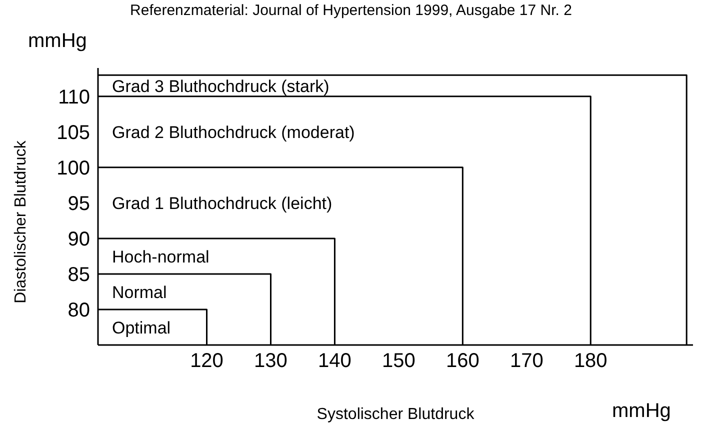  I want to click on series-label: Hoch-normal, so click(161, 256).